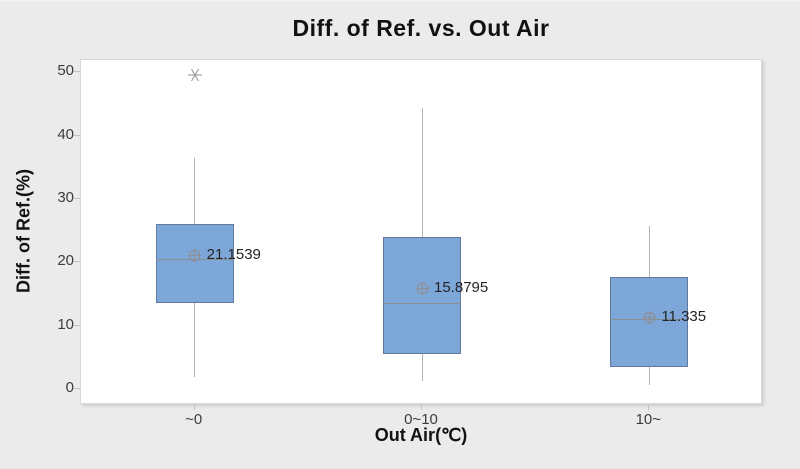  What do you see at coordinates (23, 231) in the screenshot?
I see `y-axis-title: Diff. of Ref.(%)` at bounding box center [23, 231].